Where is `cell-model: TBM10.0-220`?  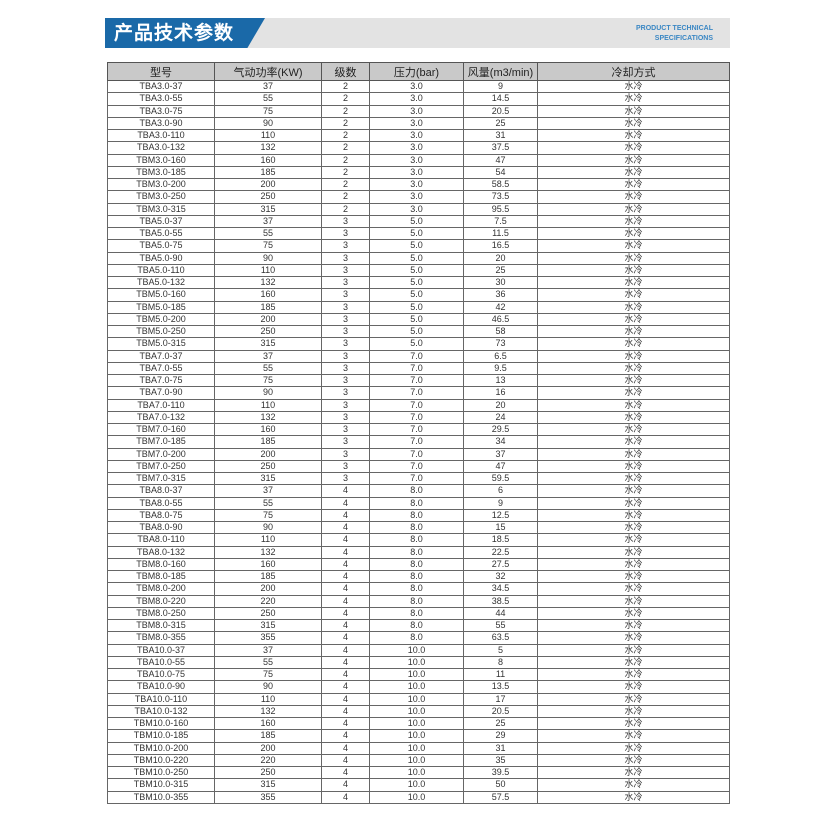
cell-model: TBM10.0-220 is located at coordinates (161, 760).